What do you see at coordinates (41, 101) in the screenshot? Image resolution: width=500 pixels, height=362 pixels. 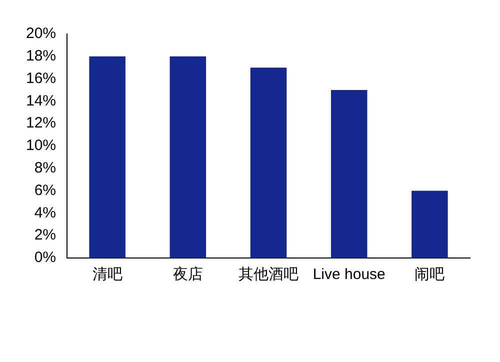 I see `y-tick-label: 14%` at bounding box center [41, 101].